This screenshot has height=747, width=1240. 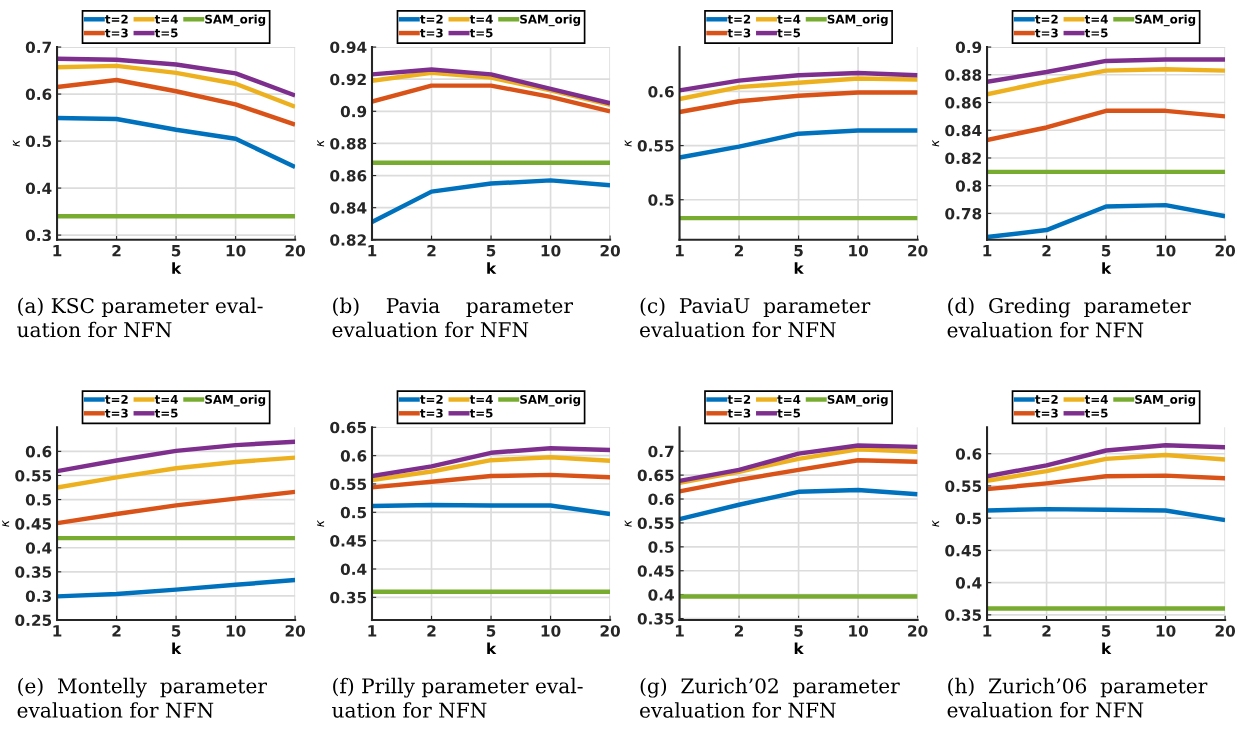 What do you see at coordinates (963, 75) in the screenshot?
I see `y-tick-label: 0.88` at bounding box center [963, 75].